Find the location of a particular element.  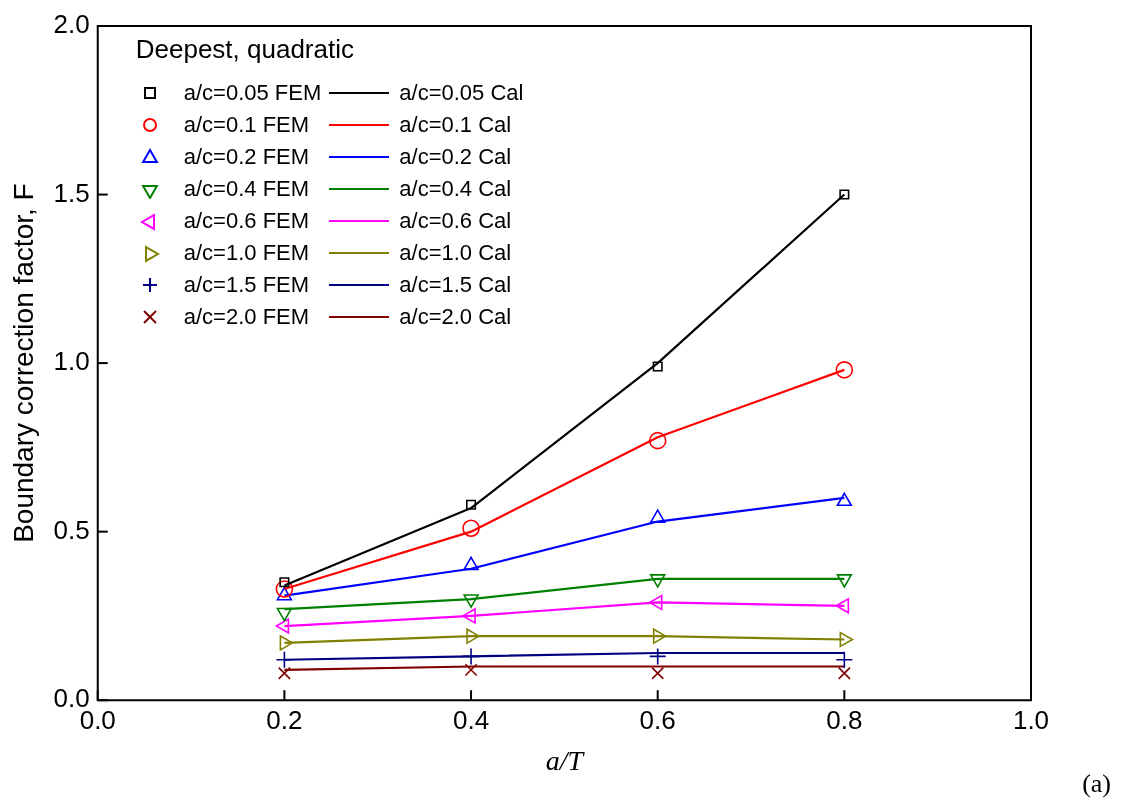

y-tick-label: 1.5 is located at coordinates (71, 192).